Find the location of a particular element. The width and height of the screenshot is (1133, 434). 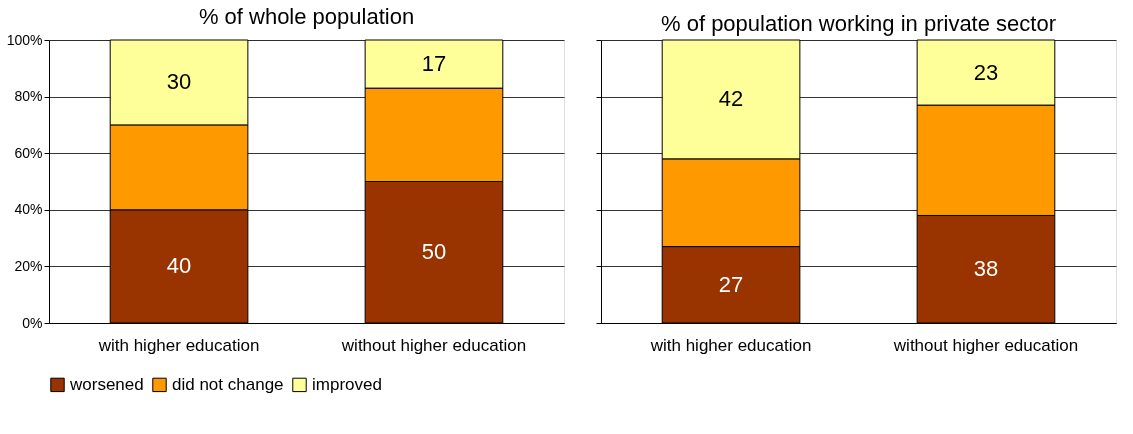

data-label: 38 is located at coordinates (986, 269).